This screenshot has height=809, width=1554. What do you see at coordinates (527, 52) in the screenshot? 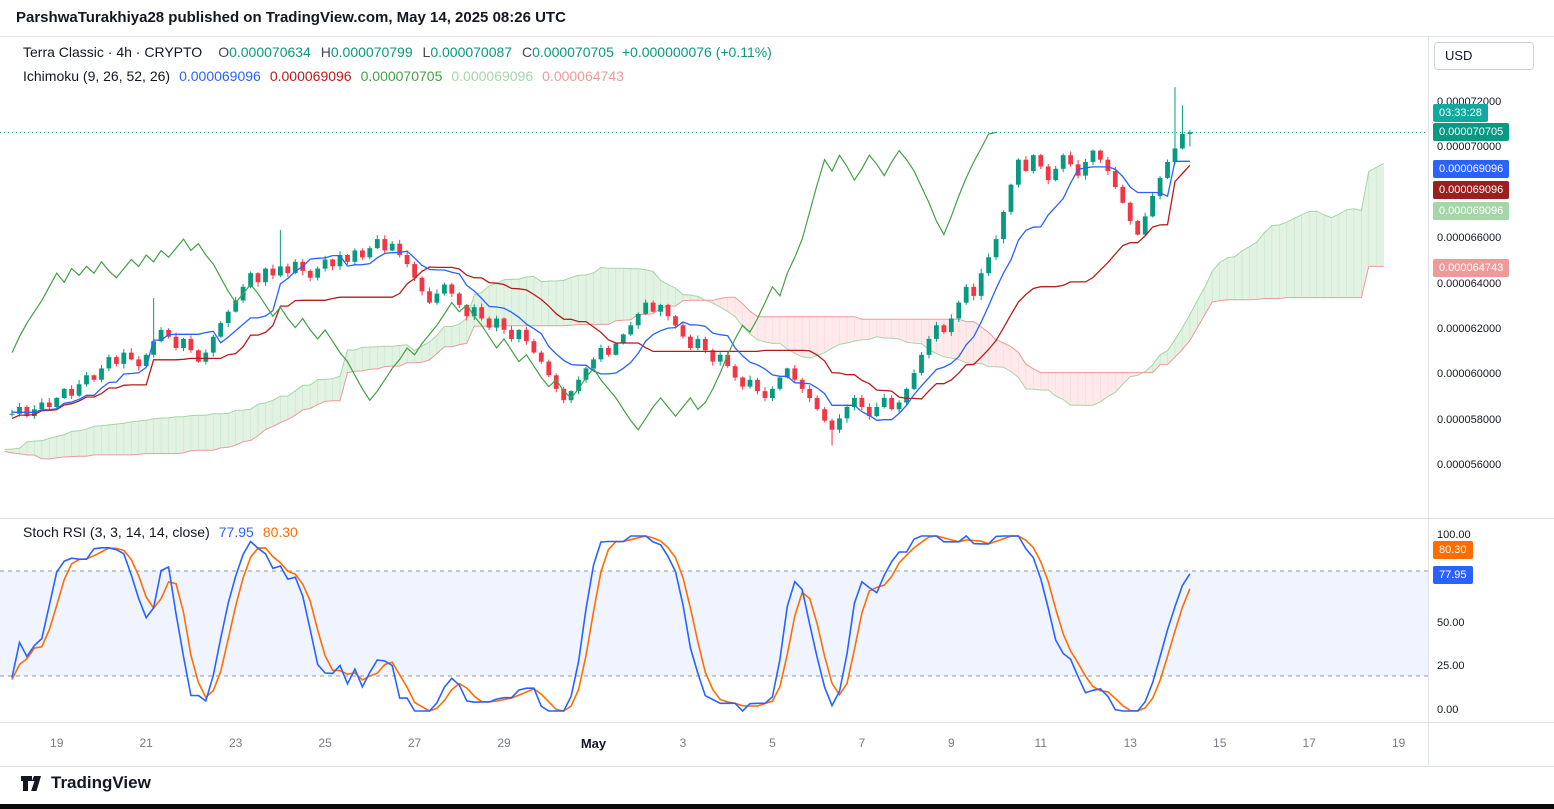
I see `close-label: C` at bounding box center [527, 52].